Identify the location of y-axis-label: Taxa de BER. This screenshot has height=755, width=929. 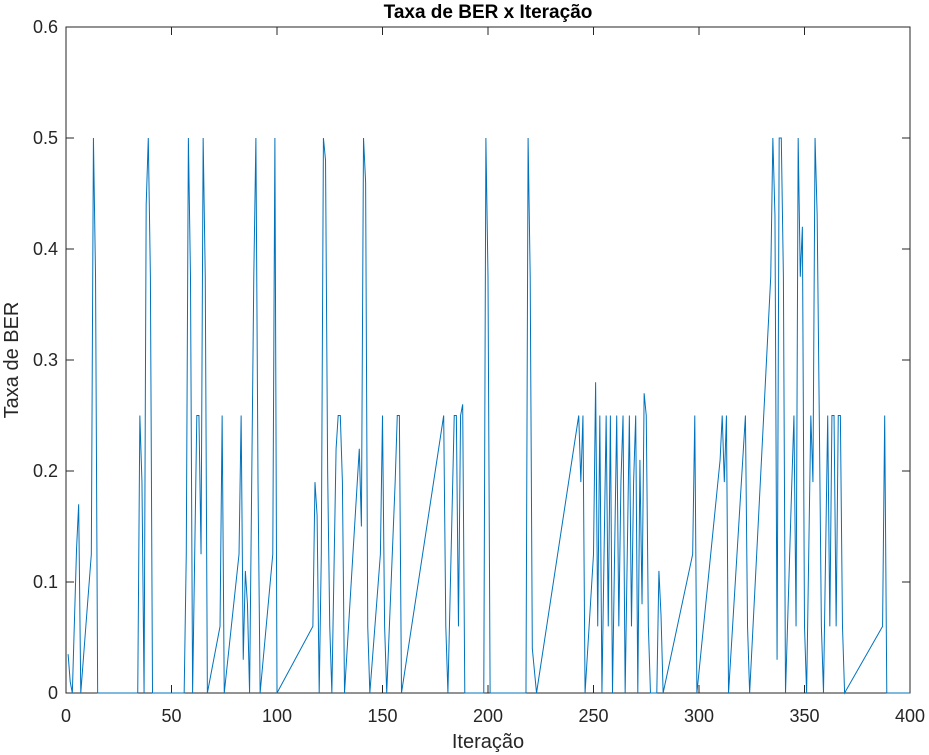
(12, 360).